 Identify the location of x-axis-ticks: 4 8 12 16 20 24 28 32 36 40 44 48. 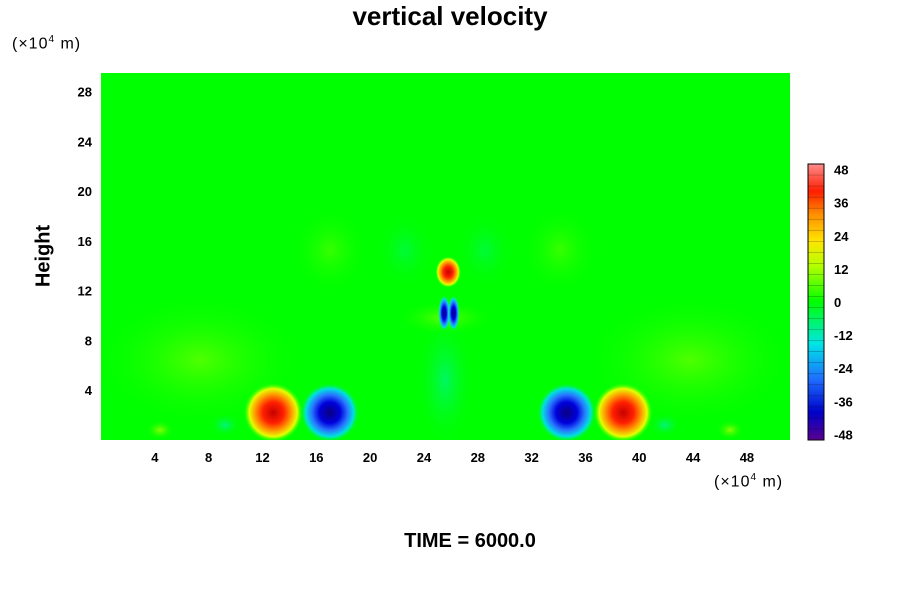
(452, 457).